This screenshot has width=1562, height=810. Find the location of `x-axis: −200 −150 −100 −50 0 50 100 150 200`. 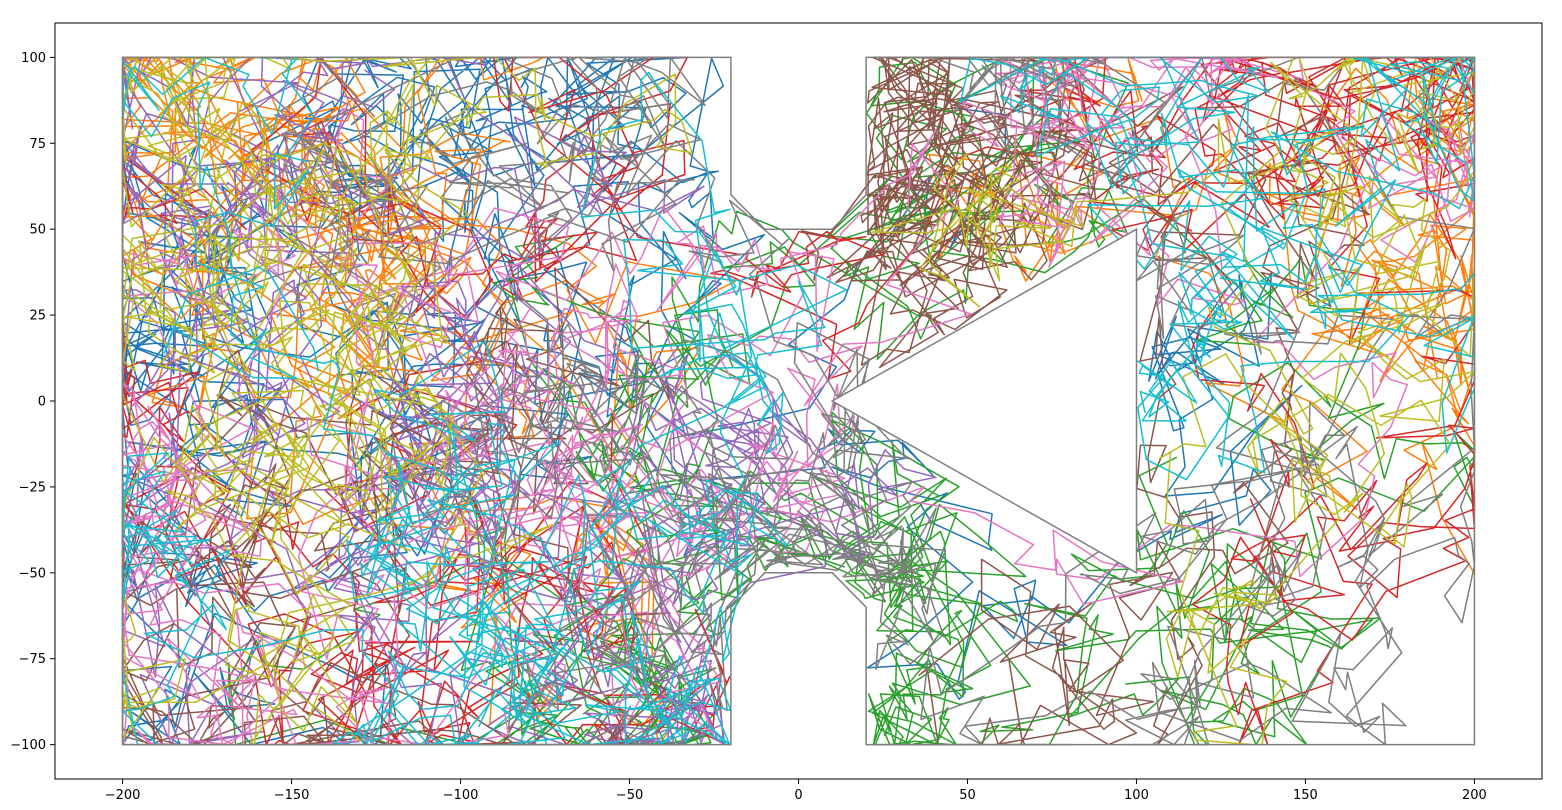

x-axis: −200 −150 −100 −50 0 50 100 150 200 is located at coordinates (796, 791).